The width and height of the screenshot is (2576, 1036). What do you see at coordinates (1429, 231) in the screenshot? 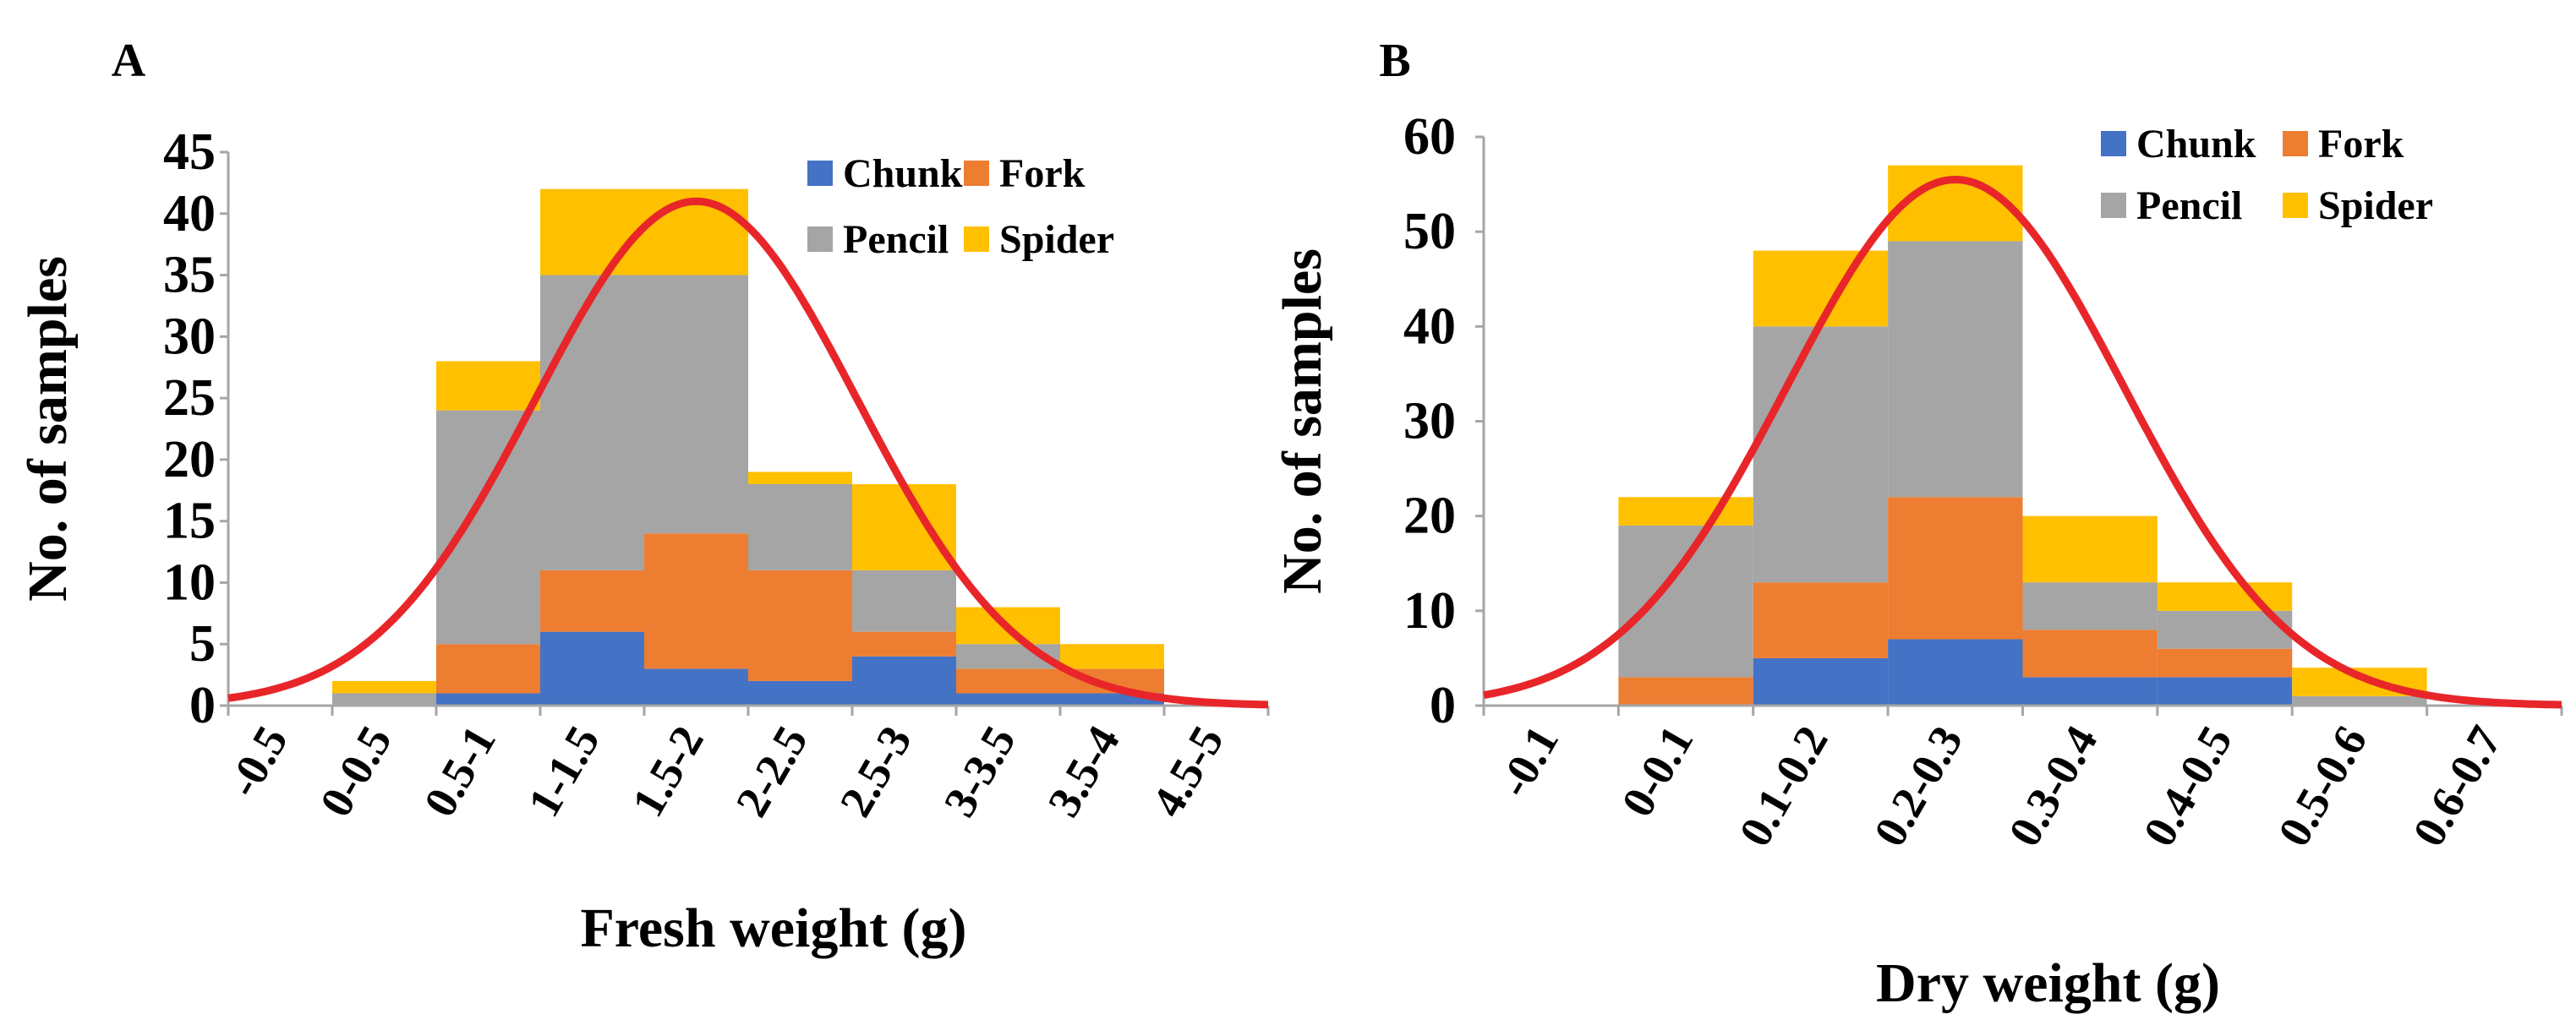
I see `y-tick-label: 50` at bounding box center [1429, 231].